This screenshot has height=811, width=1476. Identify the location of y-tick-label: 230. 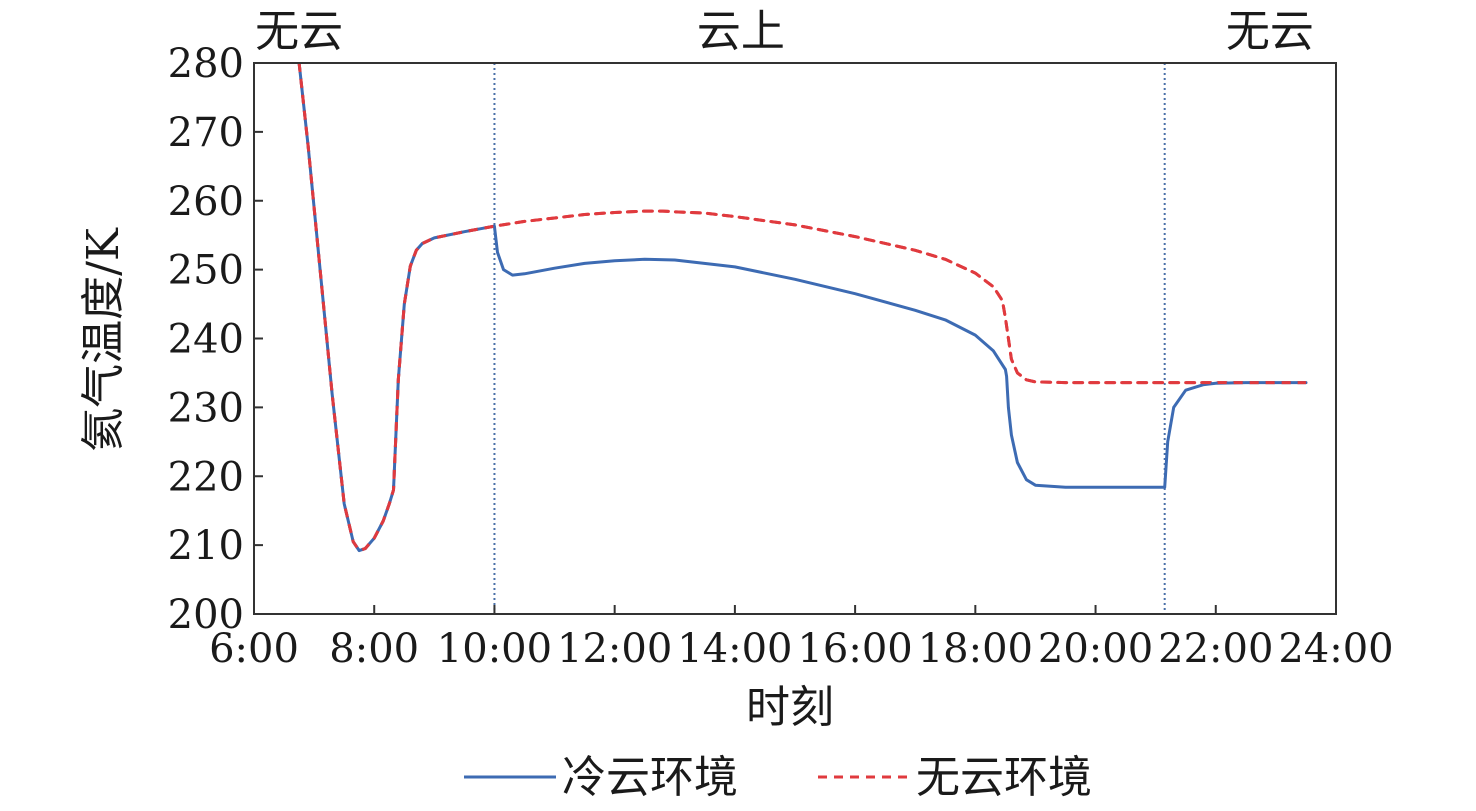
(206, 408).